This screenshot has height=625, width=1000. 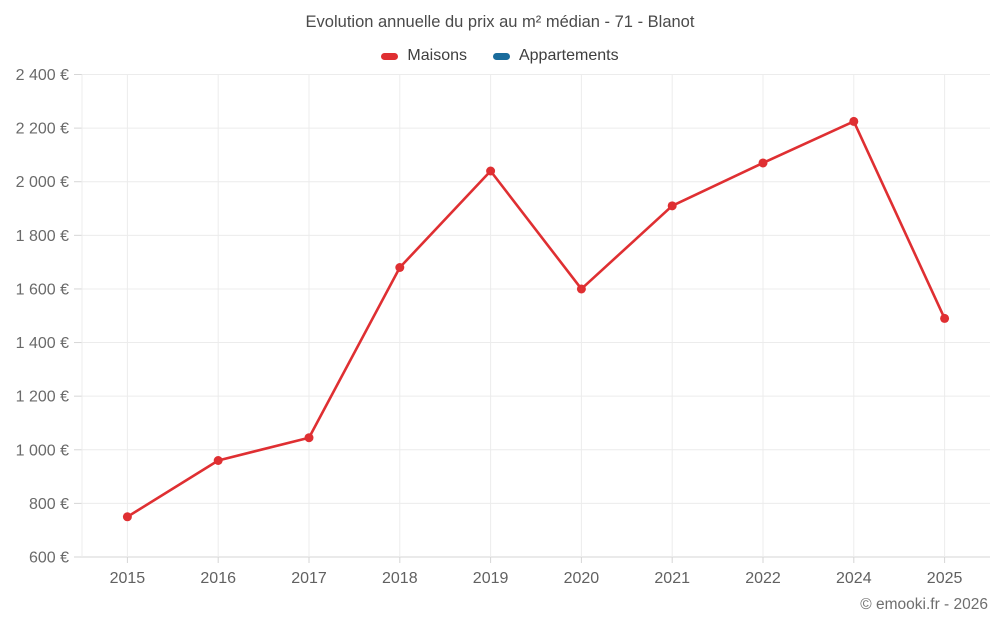 I want to click on x-tick-label: 2016, so click(x=218, y=578).